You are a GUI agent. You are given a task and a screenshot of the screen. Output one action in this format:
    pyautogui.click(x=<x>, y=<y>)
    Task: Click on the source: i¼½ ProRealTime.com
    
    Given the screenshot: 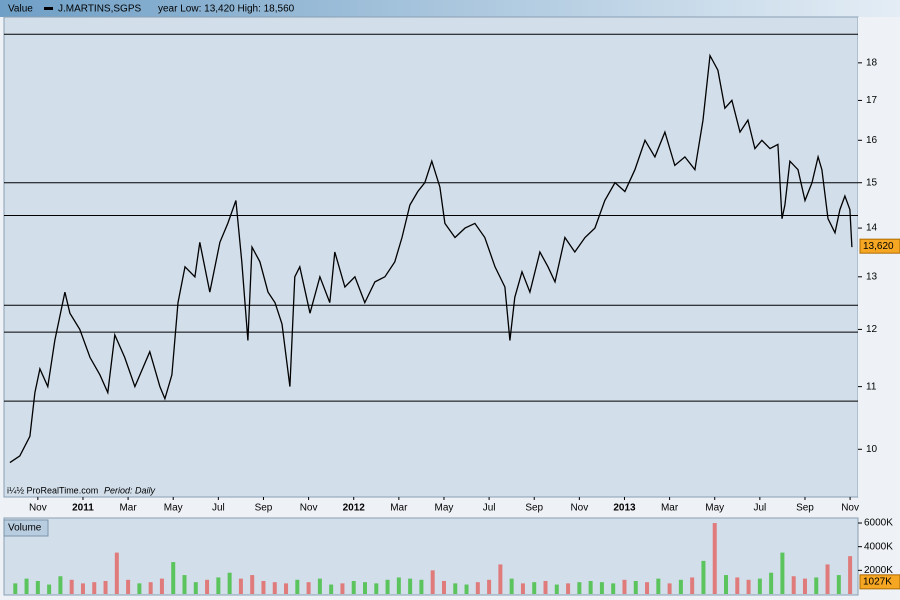 What is the action you would take?
    pyautogui.click(x=52, y=490)
    